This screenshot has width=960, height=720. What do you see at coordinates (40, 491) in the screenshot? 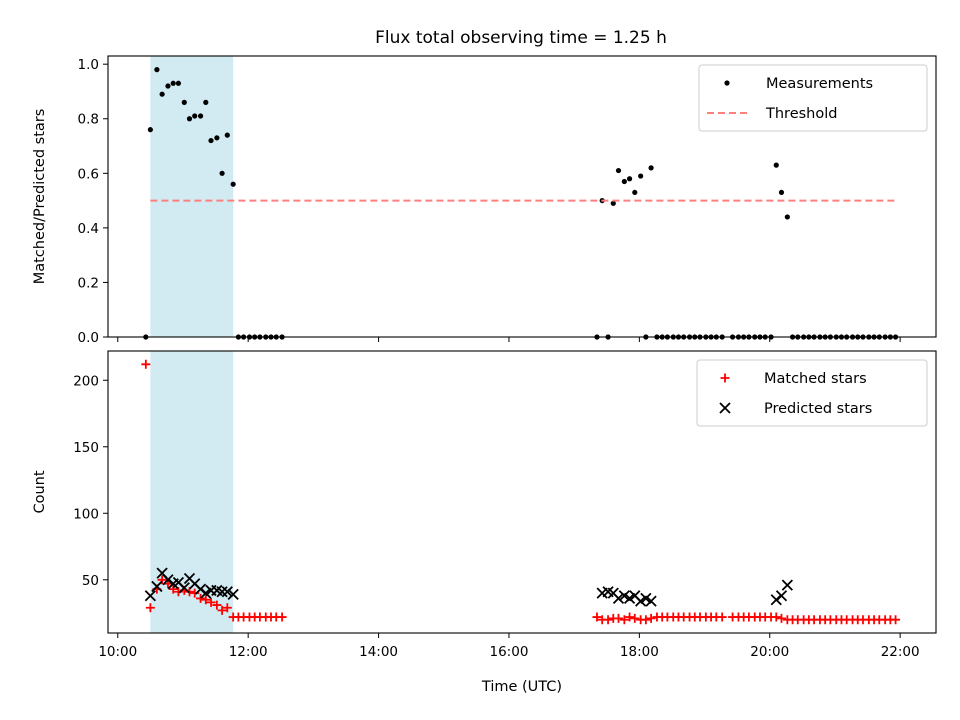
I see `y-axis-label: Count` at bounding box center [40, 491].